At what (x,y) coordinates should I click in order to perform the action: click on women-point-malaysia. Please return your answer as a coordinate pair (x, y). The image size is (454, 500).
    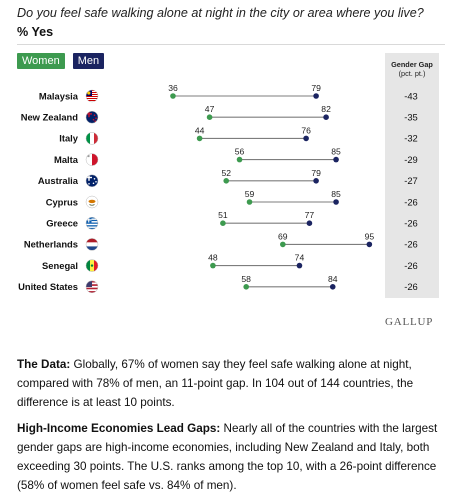
    Looking at the image, I should click on (173, 96).